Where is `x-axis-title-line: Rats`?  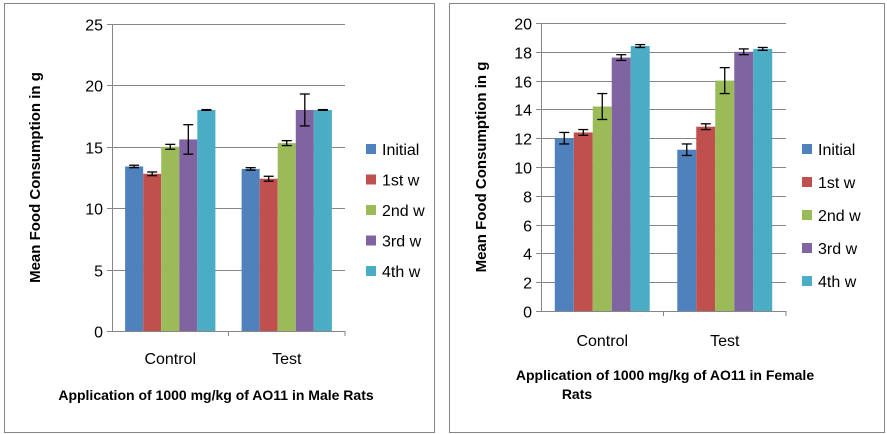
x-axis-title-line: Rats is located at coordinates (577, 394).